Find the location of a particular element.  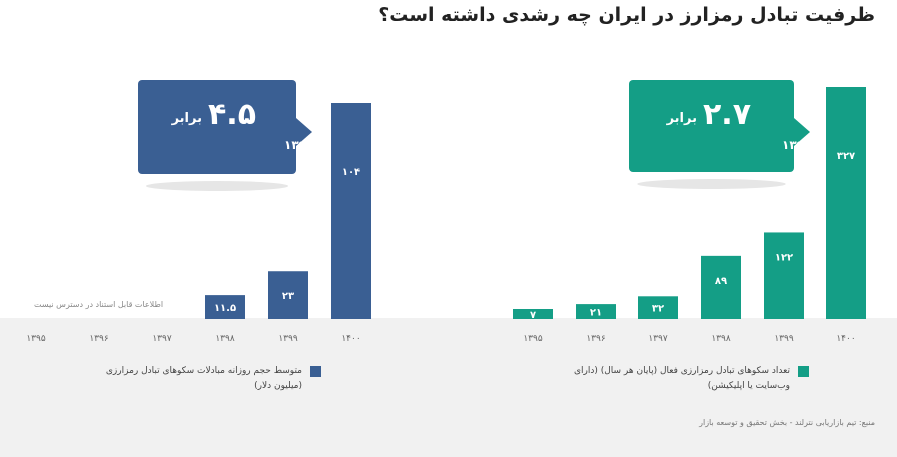

tick-label-volume-2: ۱۳۹۶ is located at coordinates (99, 339).